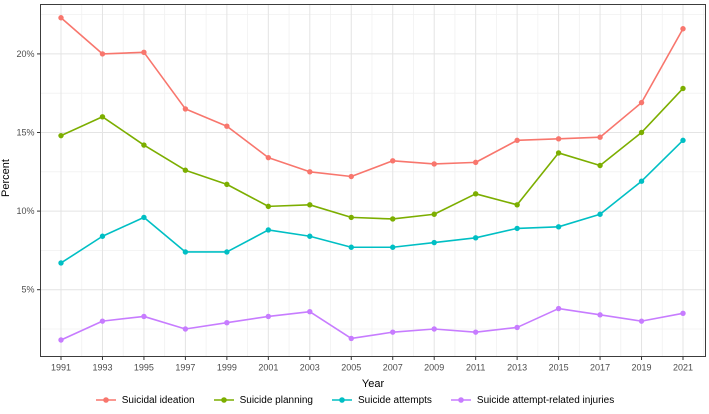 This screenshot has width=709, height=414. What do you see at coordinates (683, 368) in the screenshot?
I see `x-tick-label: 2021` at bounding box center [683, 368].